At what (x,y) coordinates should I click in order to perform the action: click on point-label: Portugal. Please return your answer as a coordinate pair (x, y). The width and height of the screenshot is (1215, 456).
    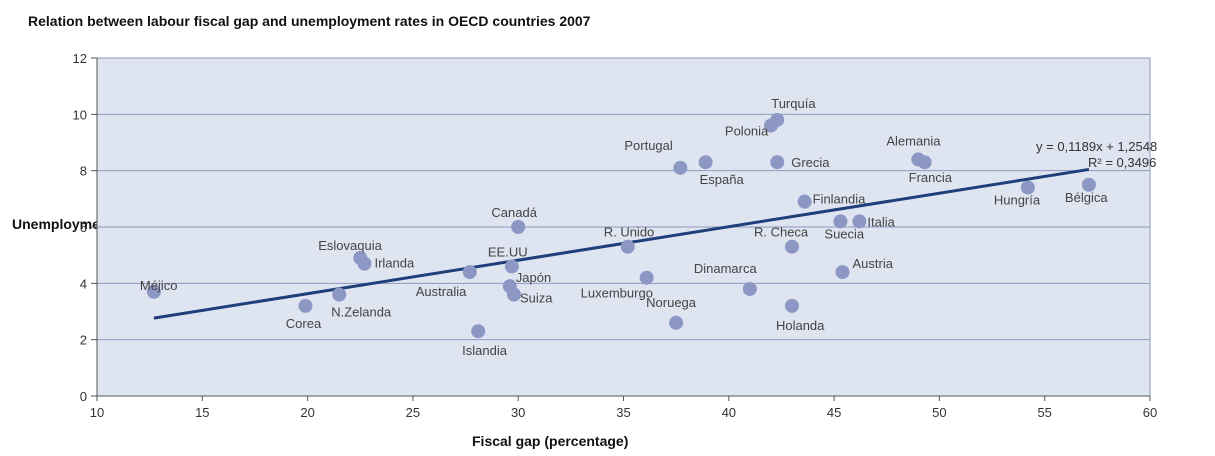
    Looking at the image, I should click on (648, 145).